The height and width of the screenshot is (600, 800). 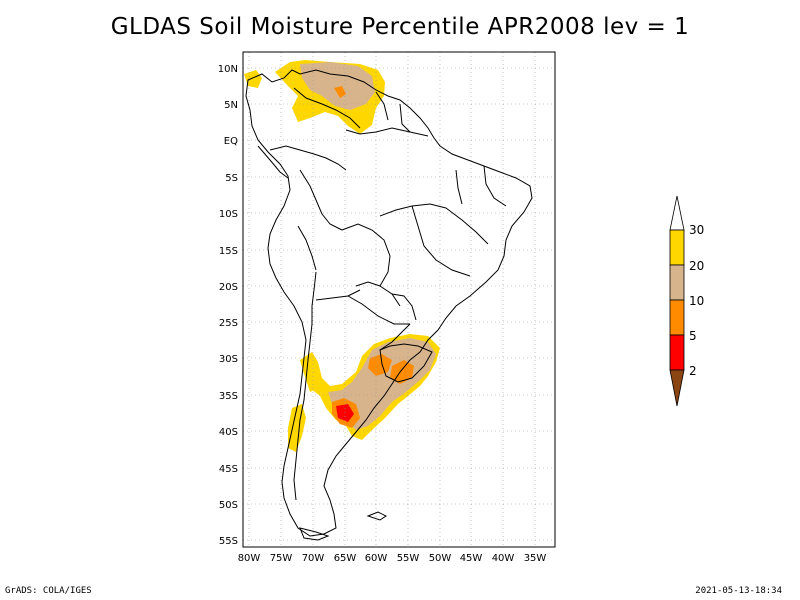 I want to click on colorbar-label: 10, so click(x=696, y=301).